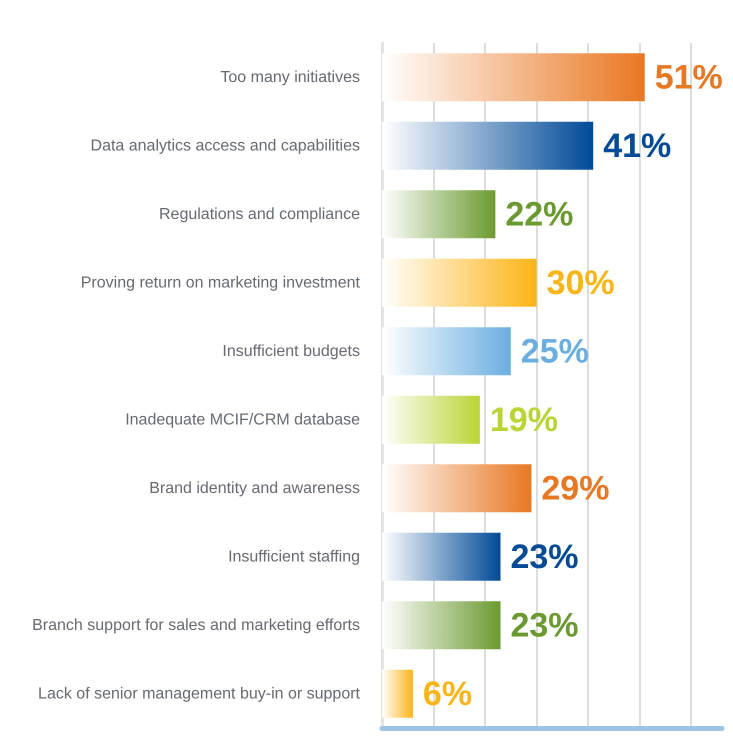 The image size is (733, 738). I want to click on y-tick-label: Data analytics access and capabilities, so click(225, 145).